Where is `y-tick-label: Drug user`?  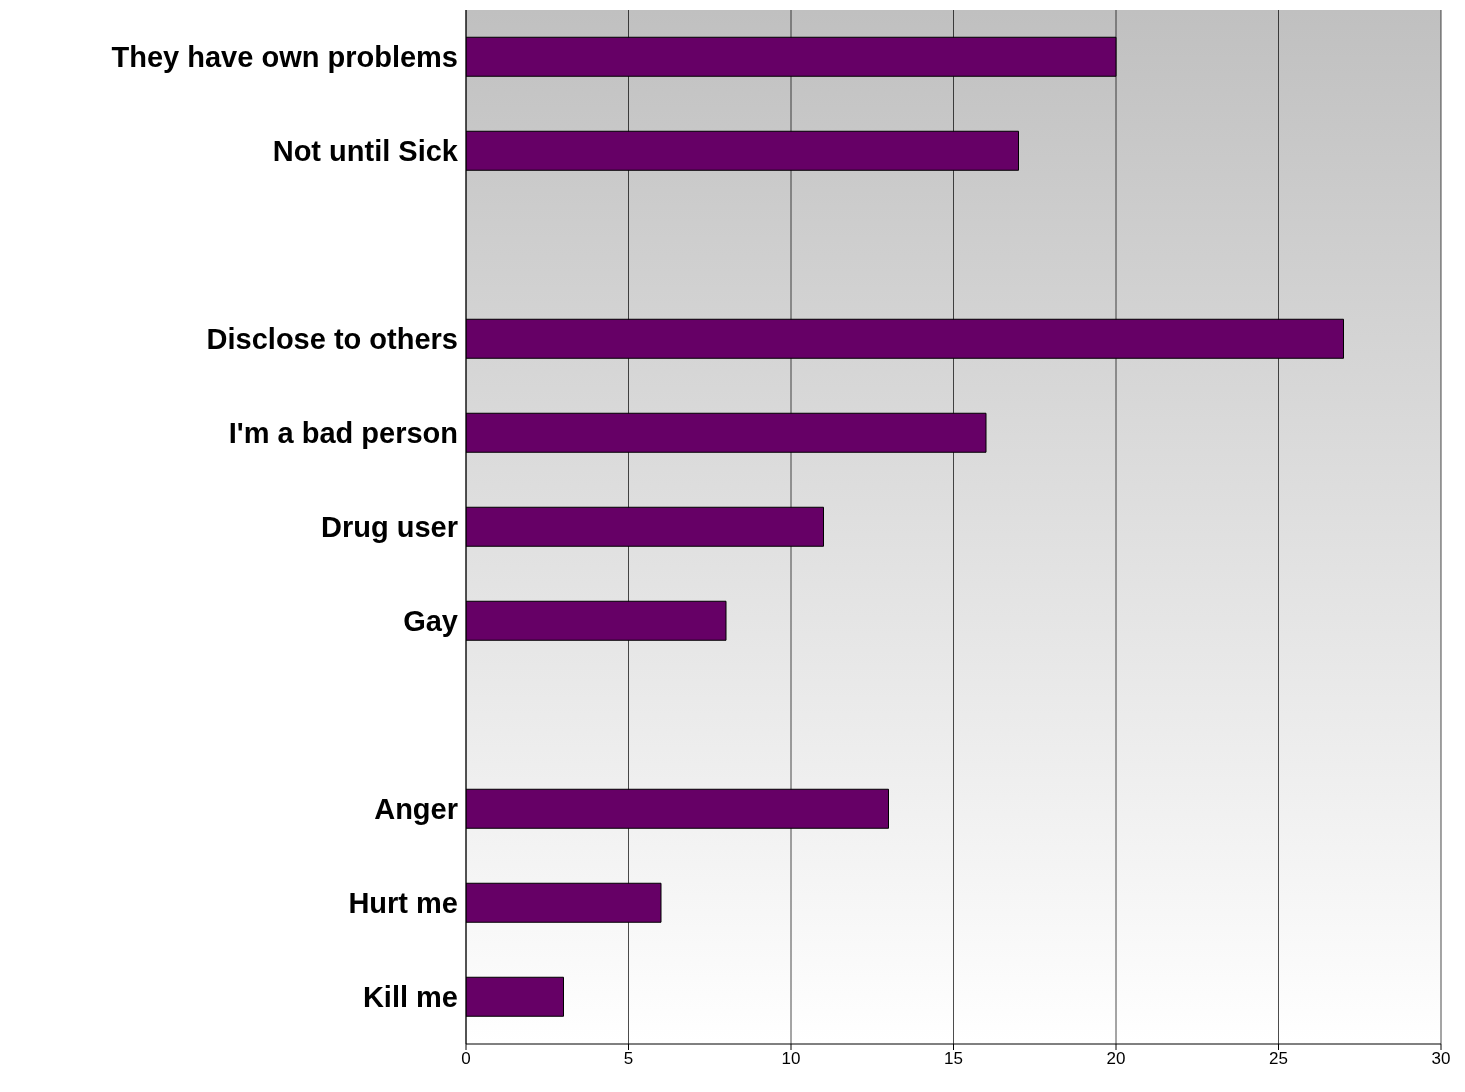
y-tick-label: Drug user is located at coordinates (389, 527).